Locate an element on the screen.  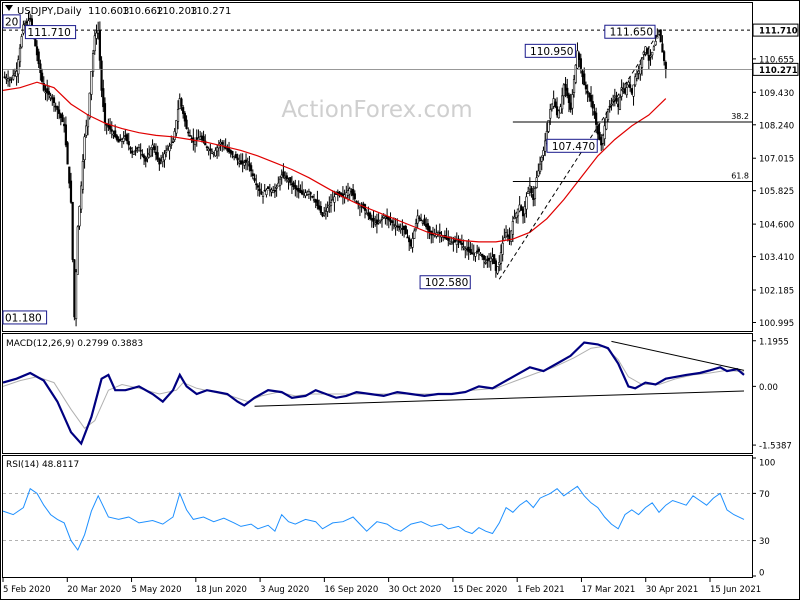
annotation-box is located at coordinates (572, 145).